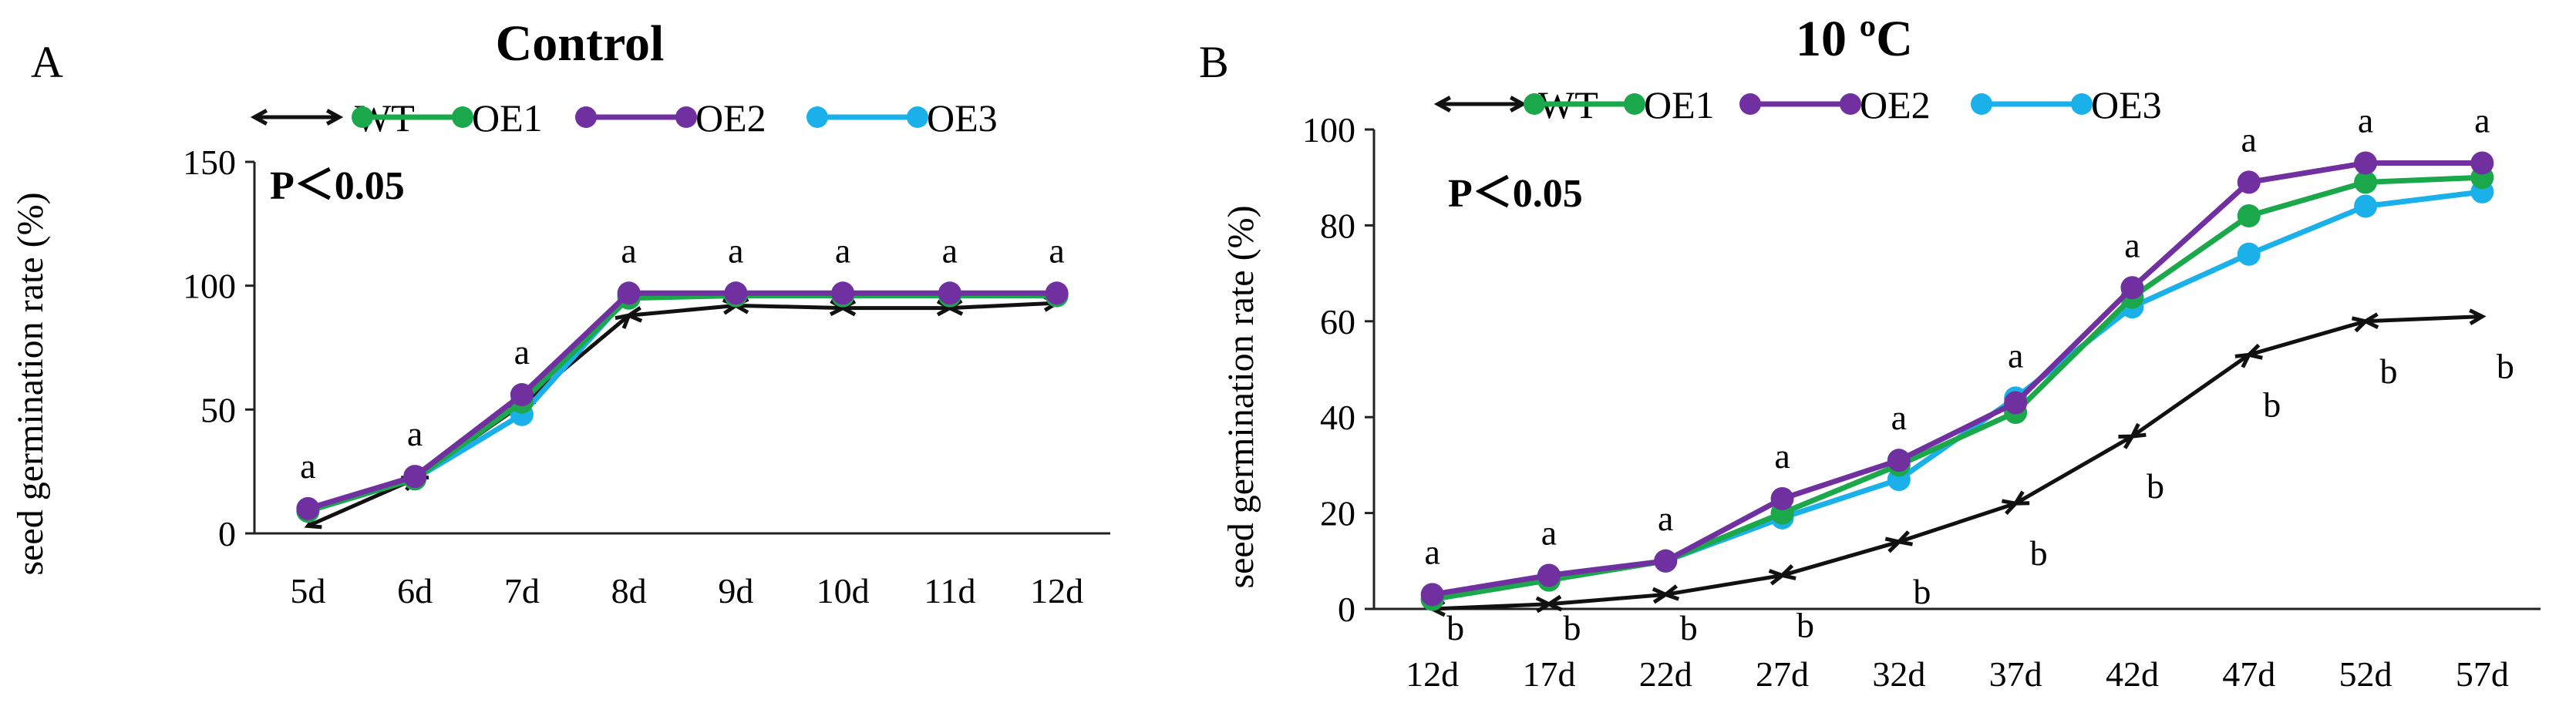  I want to click on panel-a-title: Control, so click(580, 44).